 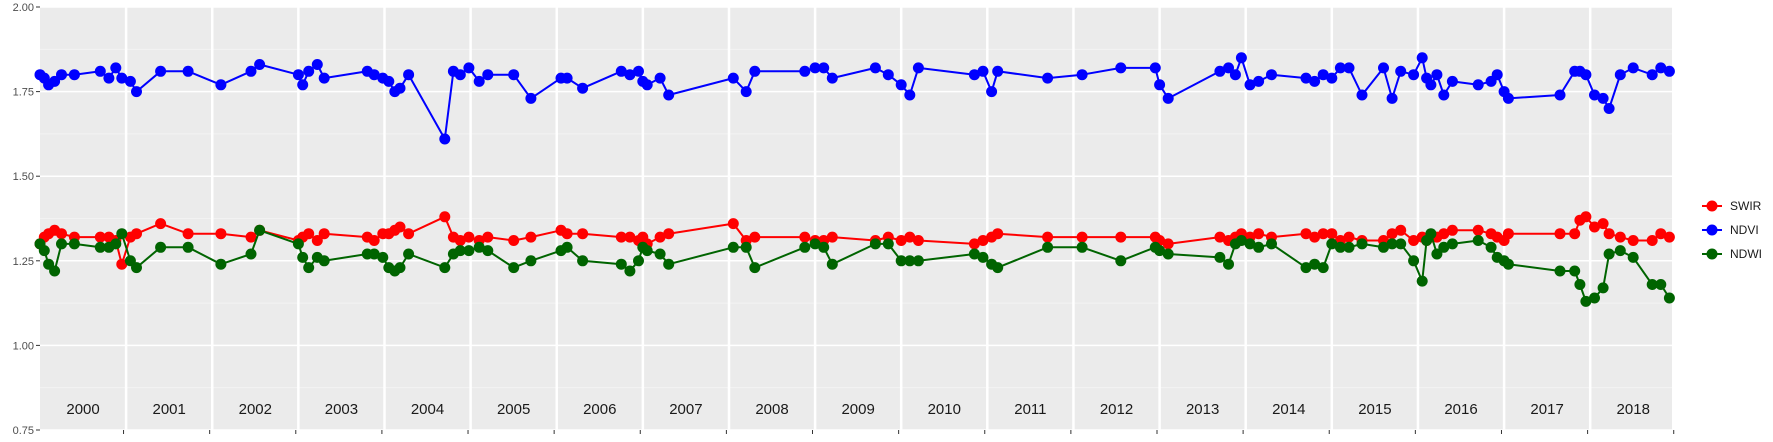 What do you see at coordinates (1030, 409) in the screenshot?
I see `year-label: 2011` at bounding box center [1030, 409].